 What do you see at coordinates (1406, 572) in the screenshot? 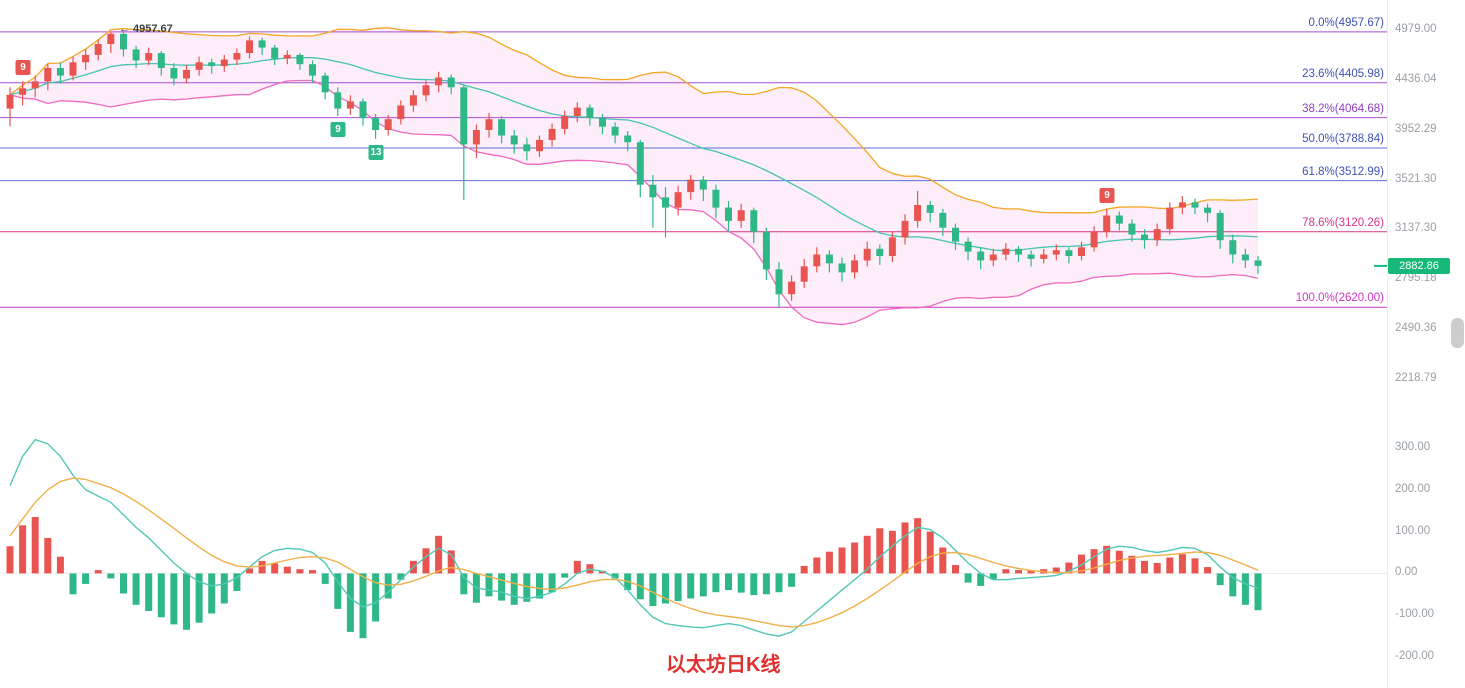
I see `axis-tick-label: 0.00` at bounding box center [1406, 572].